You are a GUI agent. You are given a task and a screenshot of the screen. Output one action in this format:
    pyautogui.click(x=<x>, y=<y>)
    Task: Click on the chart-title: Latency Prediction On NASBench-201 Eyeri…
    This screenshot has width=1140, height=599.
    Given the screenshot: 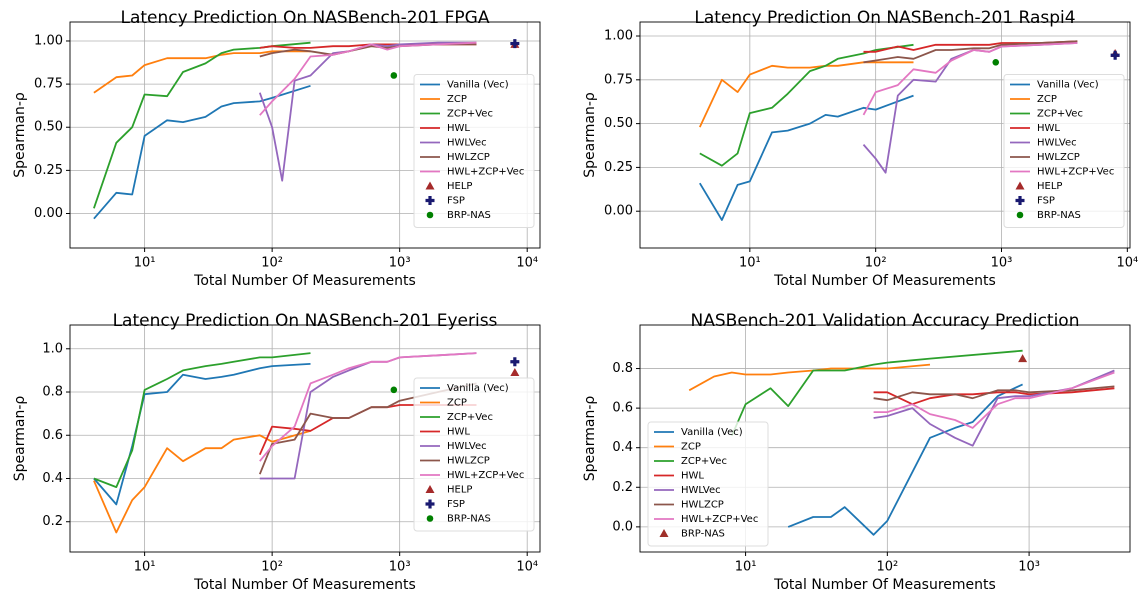 What is the action you would take?
    pyautogui.click(x=305, y=321)
    